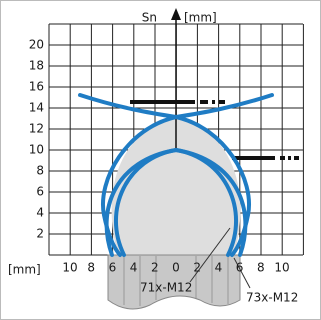  I want to click on sensor-label: 73x-M12, so click(272, 298).